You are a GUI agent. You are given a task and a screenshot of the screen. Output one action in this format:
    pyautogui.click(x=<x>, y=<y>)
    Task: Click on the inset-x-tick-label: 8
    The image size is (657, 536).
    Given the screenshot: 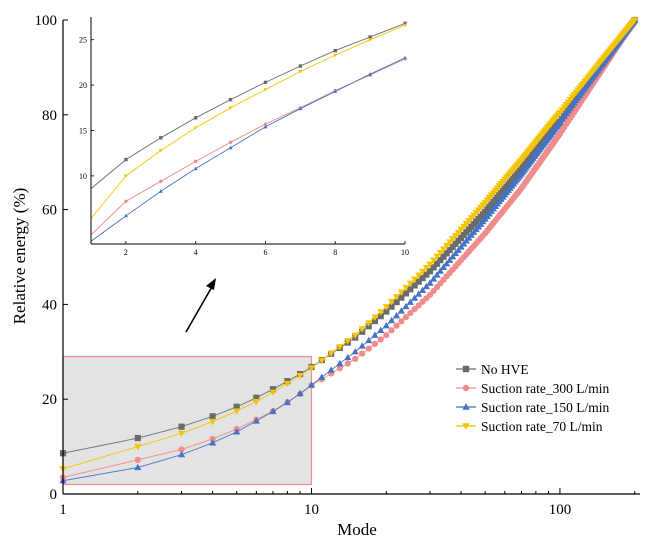 What is the action you would take?
    pyautogui.click(x=335, y=252)
    